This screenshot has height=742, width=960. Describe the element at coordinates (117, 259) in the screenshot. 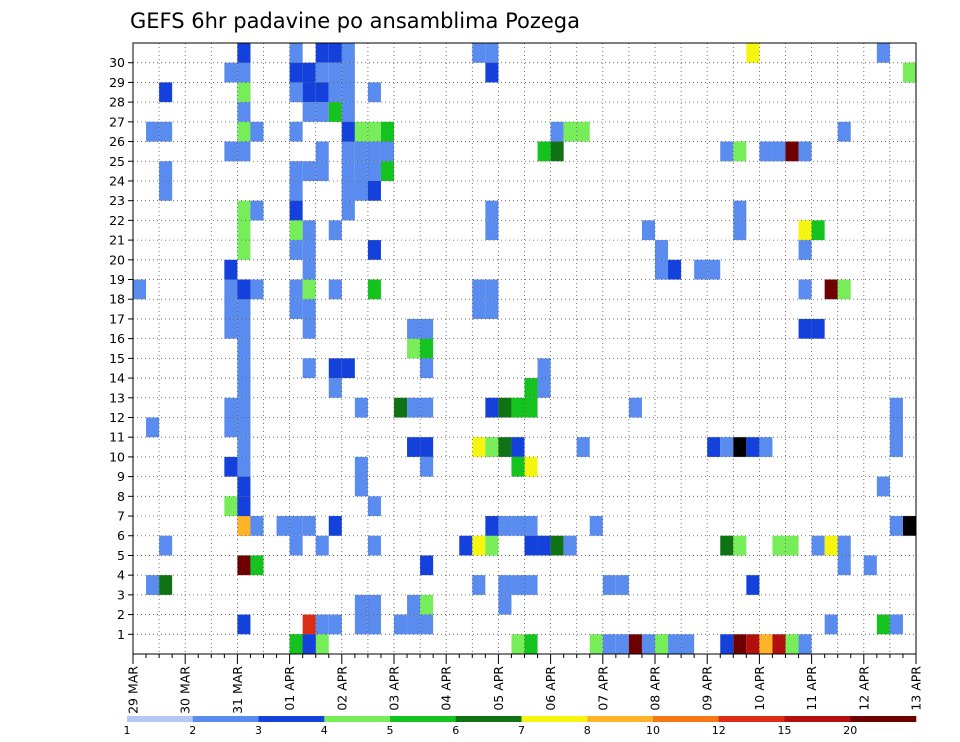

I see `y-tick-label: 20` at that location.